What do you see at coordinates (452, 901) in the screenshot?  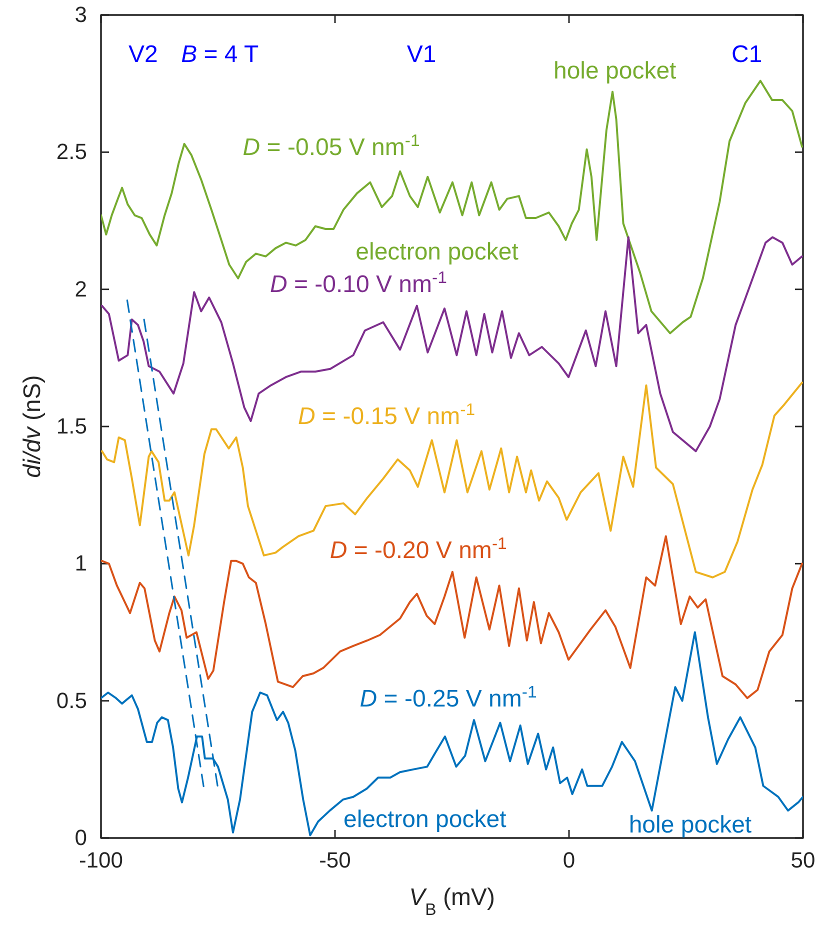 I see `x-axis-title: V$_{B}$ (mV)` at bounding box center [452, 901].